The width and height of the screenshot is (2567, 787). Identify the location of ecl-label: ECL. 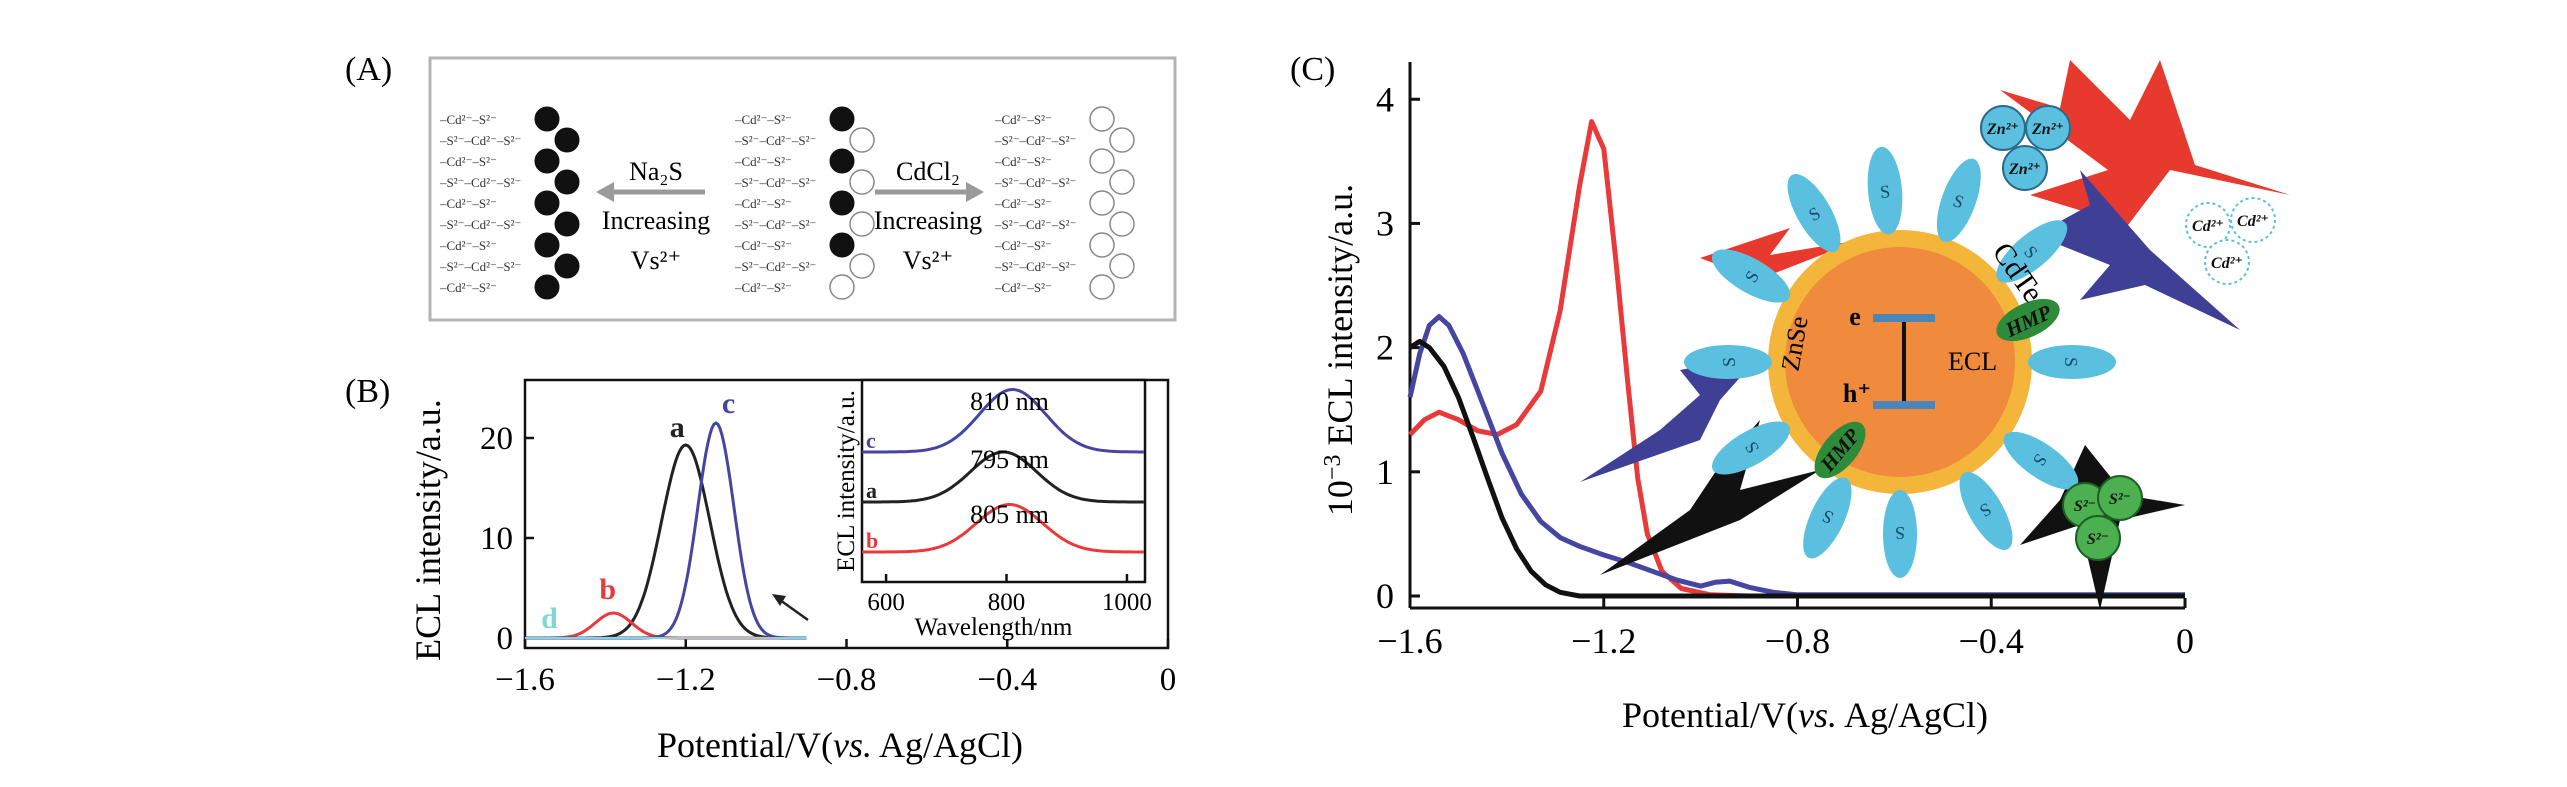
(1972, 361).